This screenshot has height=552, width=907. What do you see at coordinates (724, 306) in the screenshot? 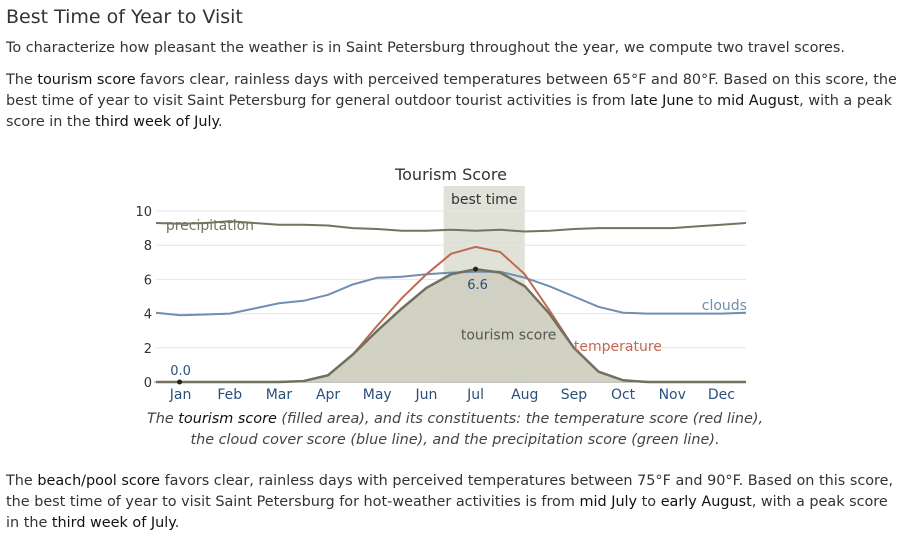
I see `clouds-label: clouds` at bounding box center [724, 306].